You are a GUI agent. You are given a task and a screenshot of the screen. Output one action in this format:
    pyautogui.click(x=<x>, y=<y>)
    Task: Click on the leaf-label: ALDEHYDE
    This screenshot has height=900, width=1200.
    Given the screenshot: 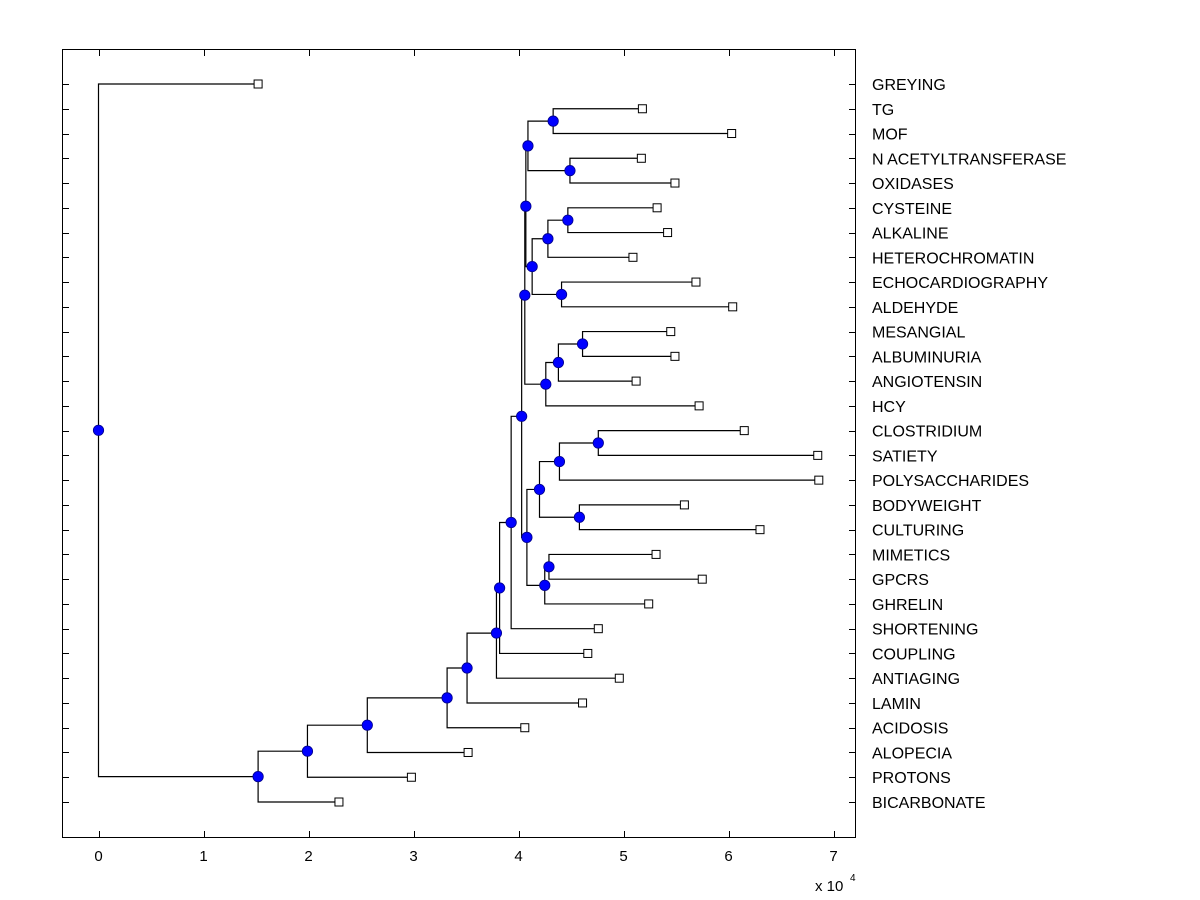 What is the action you would take?
    pyautogui.click(x=915, y=308)
    